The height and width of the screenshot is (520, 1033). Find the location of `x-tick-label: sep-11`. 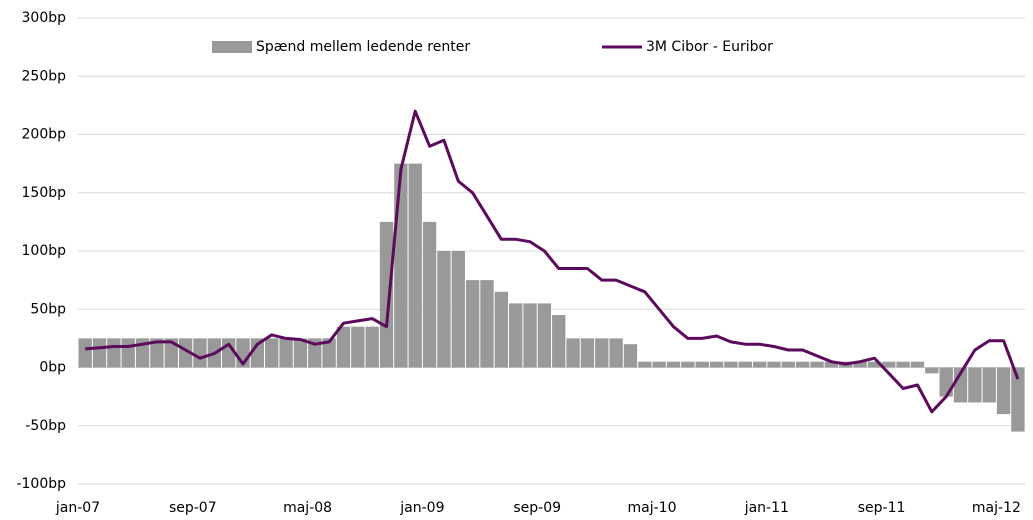

x-tick-label: sep-11 is located at coordinates (882, 508).